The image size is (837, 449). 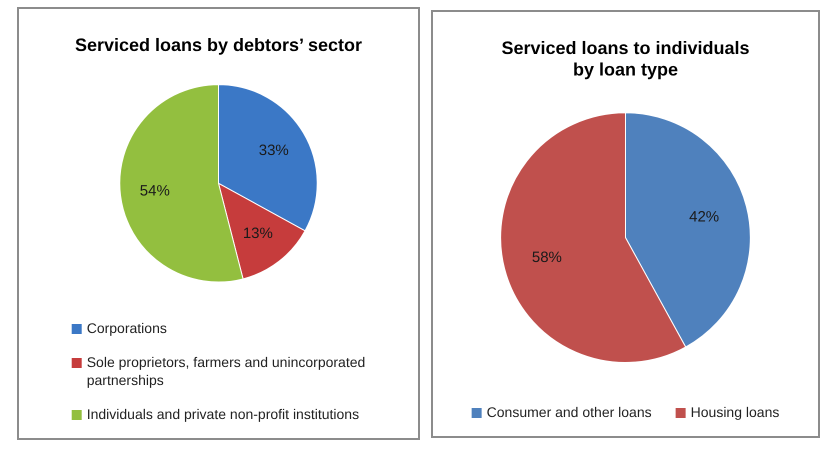 I want to click on legend-label: Individuals and private non-profit institutions, so click(x=223, y=414).